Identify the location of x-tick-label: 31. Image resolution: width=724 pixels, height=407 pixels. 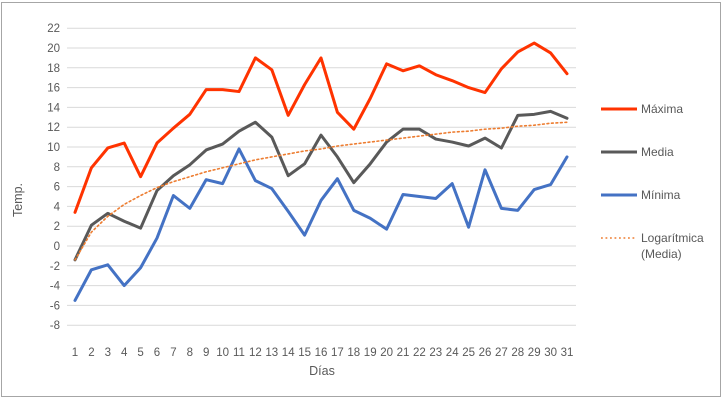
(567, 353).